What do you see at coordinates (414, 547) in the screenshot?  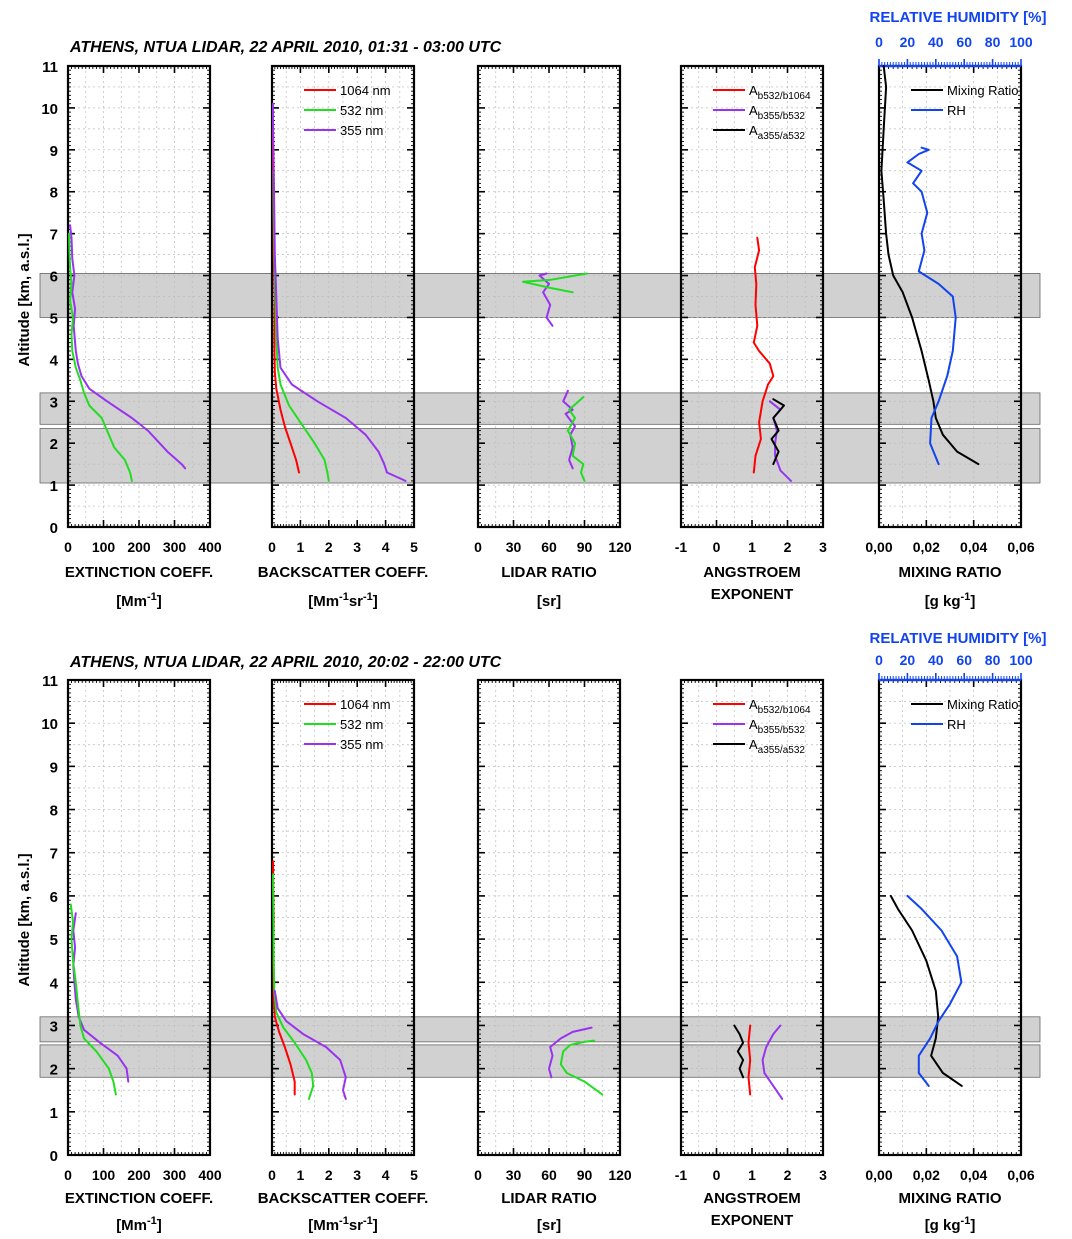 I see `x-tick-label: 5` at bounding box center [414, 547].